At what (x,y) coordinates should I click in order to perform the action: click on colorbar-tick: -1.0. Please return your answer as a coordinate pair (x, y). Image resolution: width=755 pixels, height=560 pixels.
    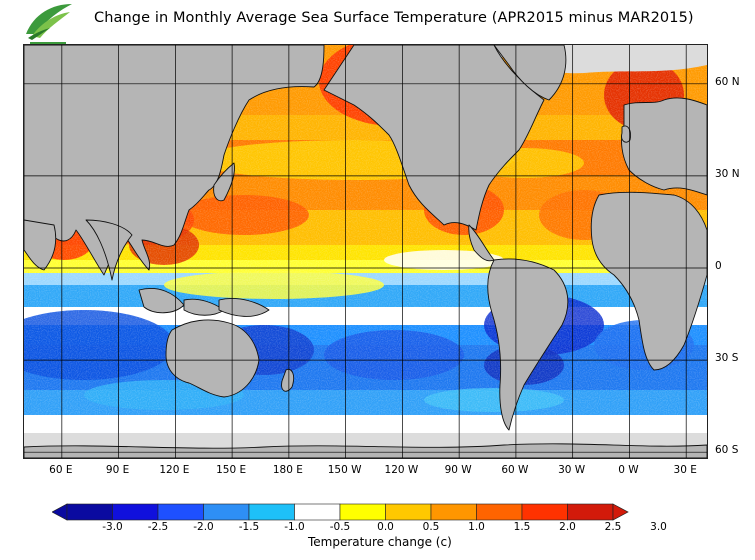
    Looking at the image, I should click on (294, 527).